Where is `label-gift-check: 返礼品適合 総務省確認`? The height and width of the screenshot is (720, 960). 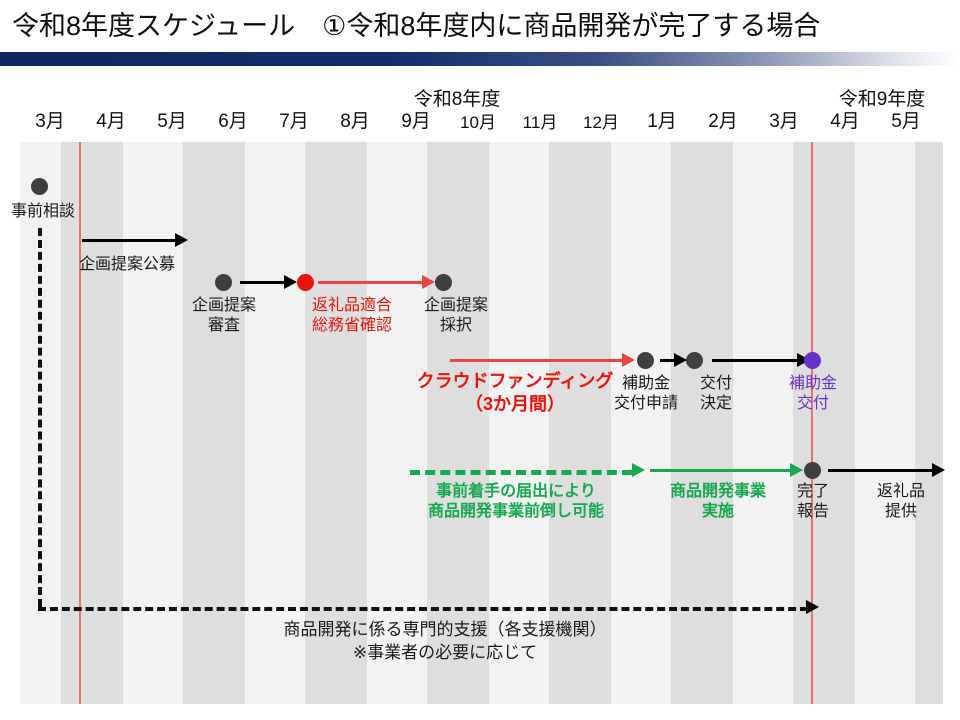
label-gift-check: 返礼品適合 総務省確認 is located at coordinates (351, 315).